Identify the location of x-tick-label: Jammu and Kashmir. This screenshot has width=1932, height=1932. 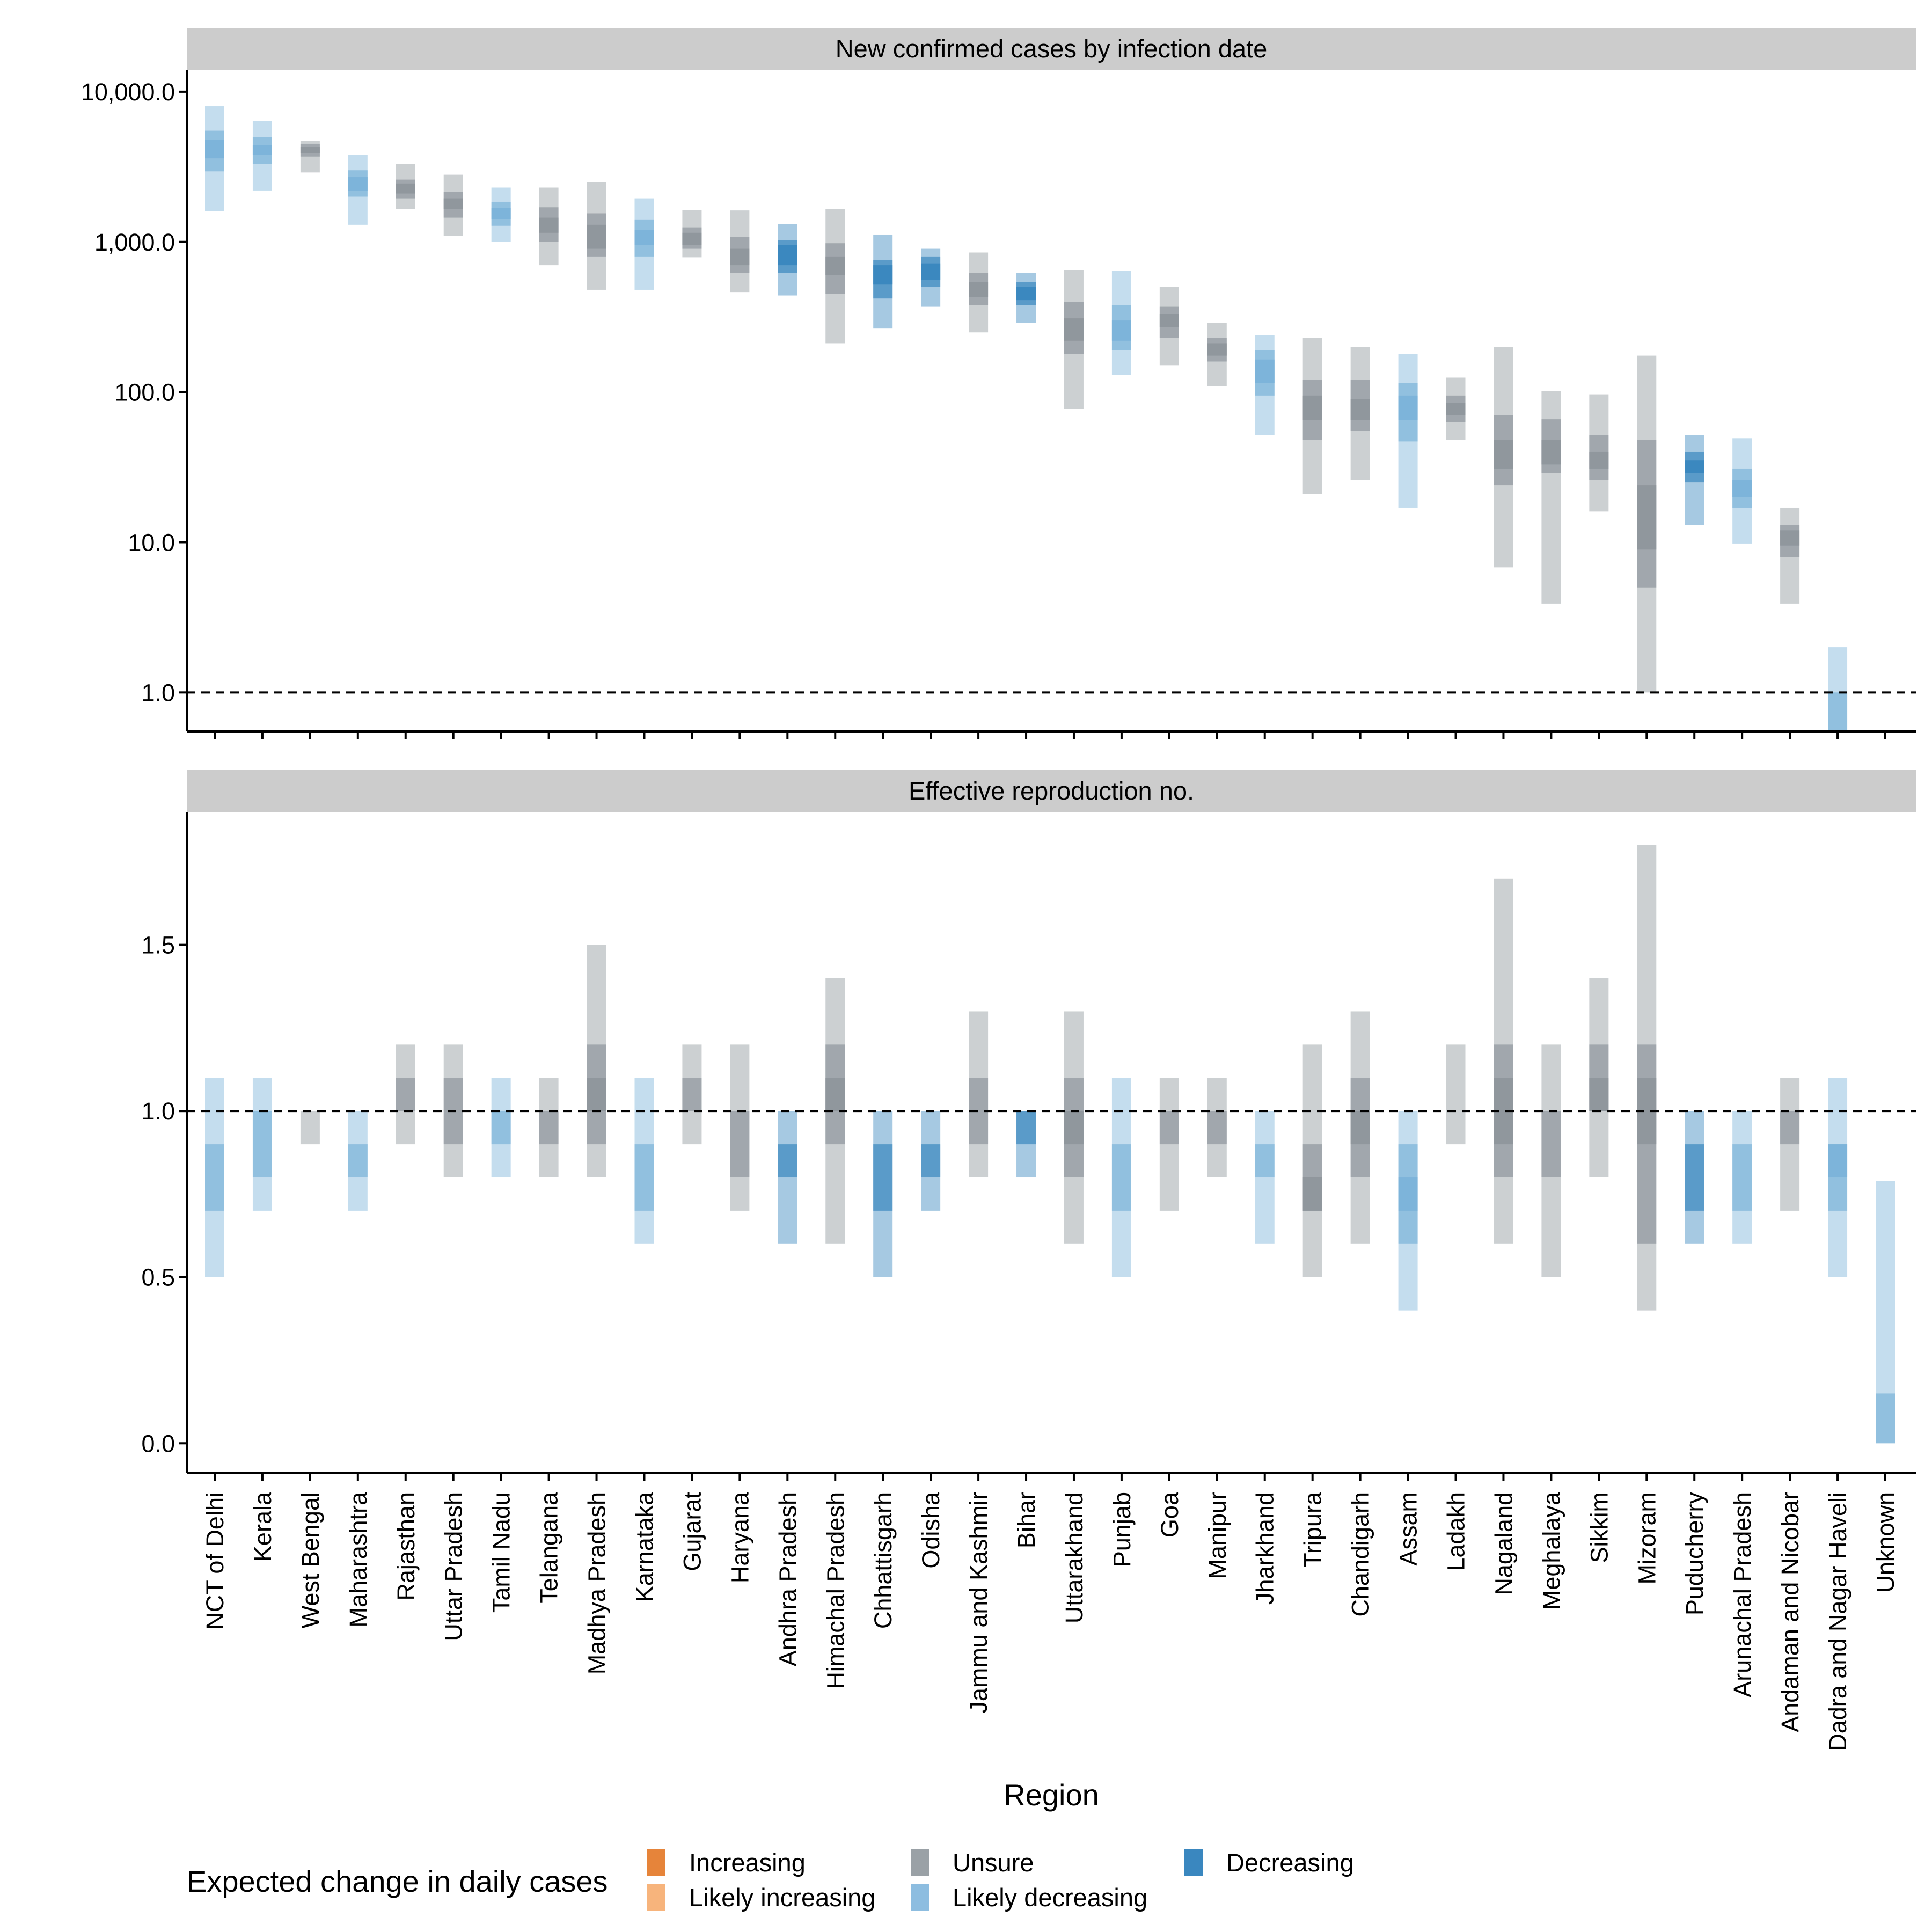
(978, 1603).